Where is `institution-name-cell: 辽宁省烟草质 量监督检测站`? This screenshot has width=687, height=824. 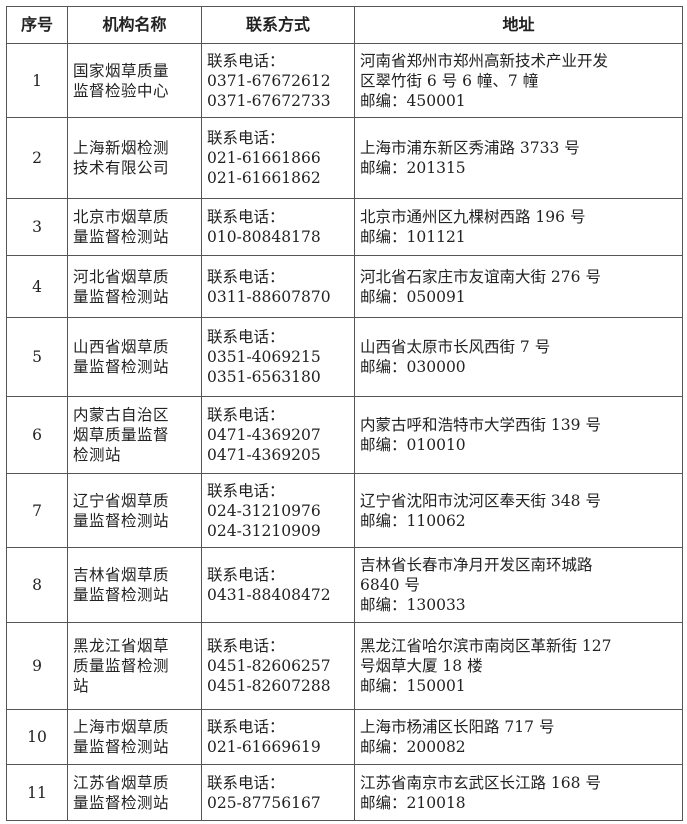 institution-name-cell: 辽宁省烟草质 量监督检测站 is located at coordinates (134, 510).